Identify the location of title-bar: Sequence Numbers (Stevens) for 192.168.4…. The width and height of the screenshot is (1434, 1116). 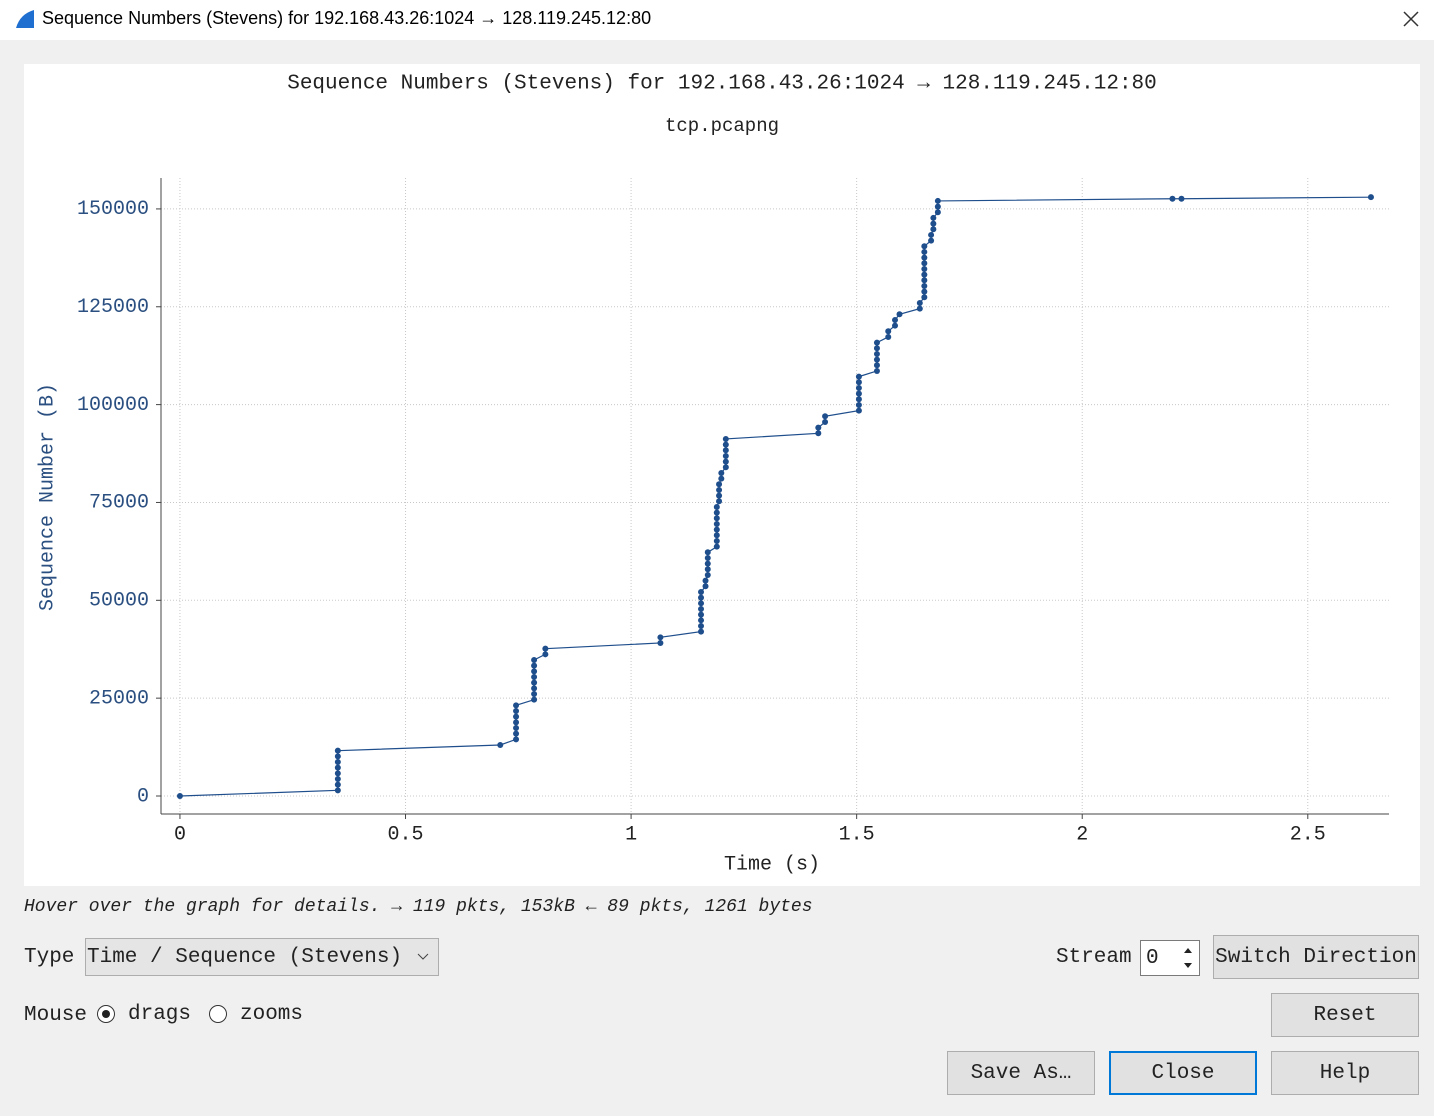
(717, 20).